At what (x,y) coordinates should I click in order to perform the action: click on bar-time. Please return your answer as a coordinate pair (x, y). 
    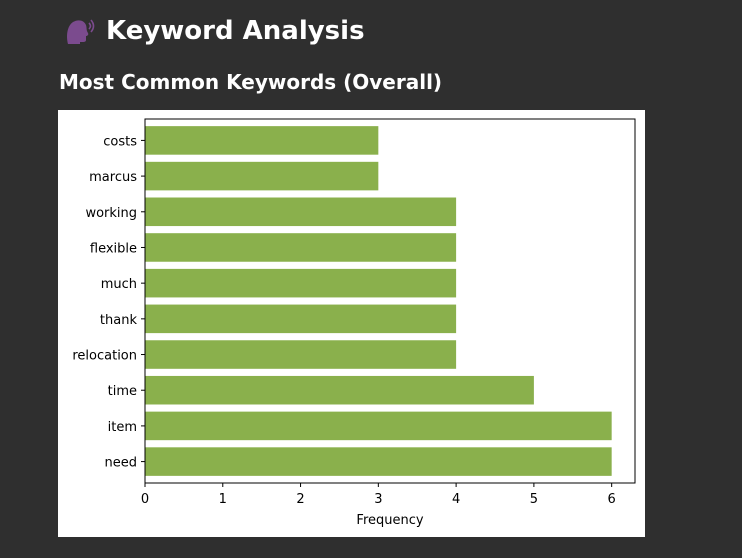
    Looking at the image, I should click on (339, 390).